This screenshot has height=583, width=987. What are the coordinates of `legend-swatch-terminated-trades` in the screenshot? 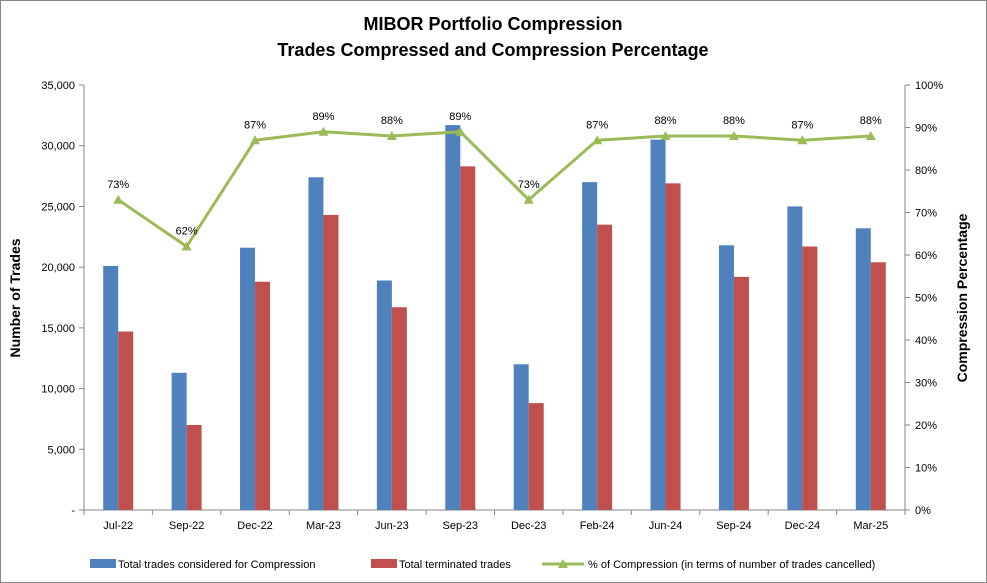 It's located at (384, 563).